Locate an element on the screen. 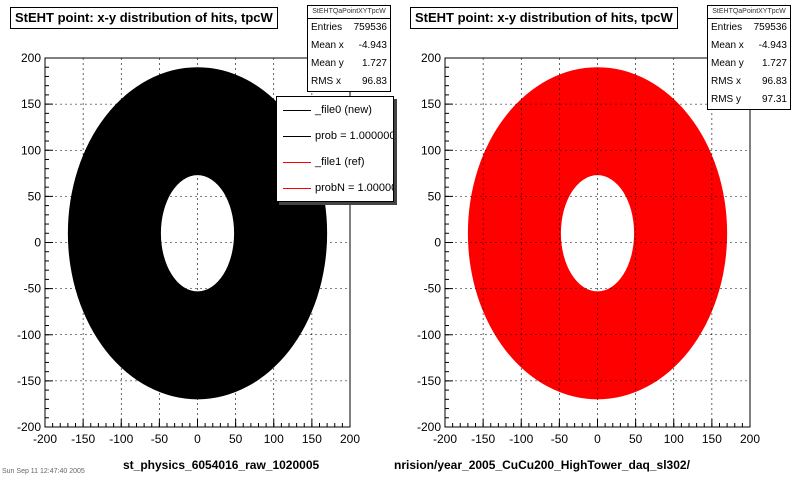  legend-entry: _file0 (new) is located at coordinates (335, 110).